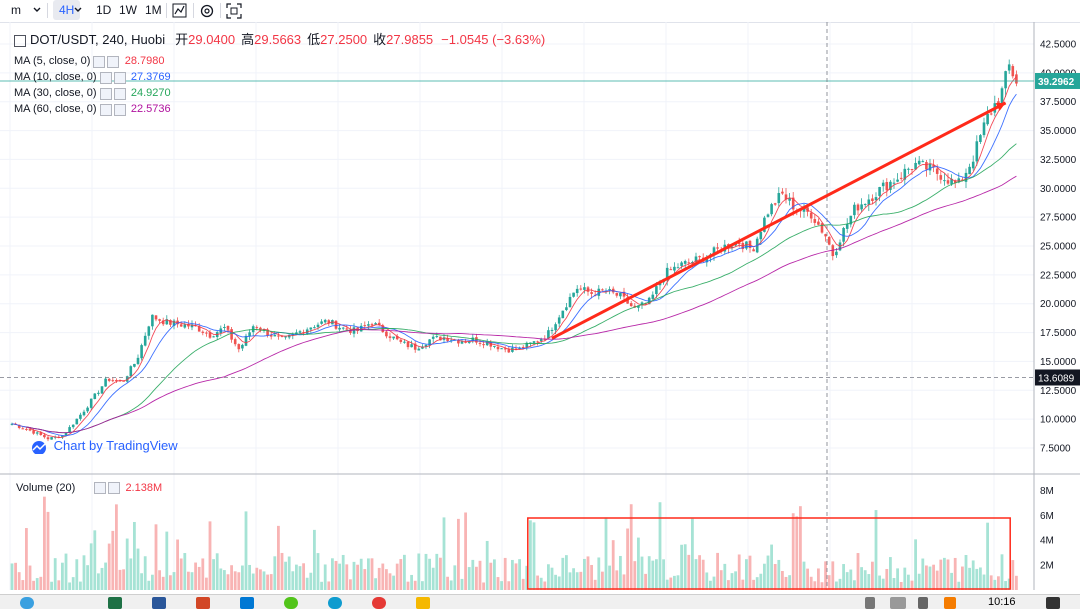 The width and height of the screenshot is (1080, 609). What do you see at coordinates (92, 92) in the screenshot?
I see `ma30-row: MA (30, close, 0) 24.9270` at bounding box center [92, 92].